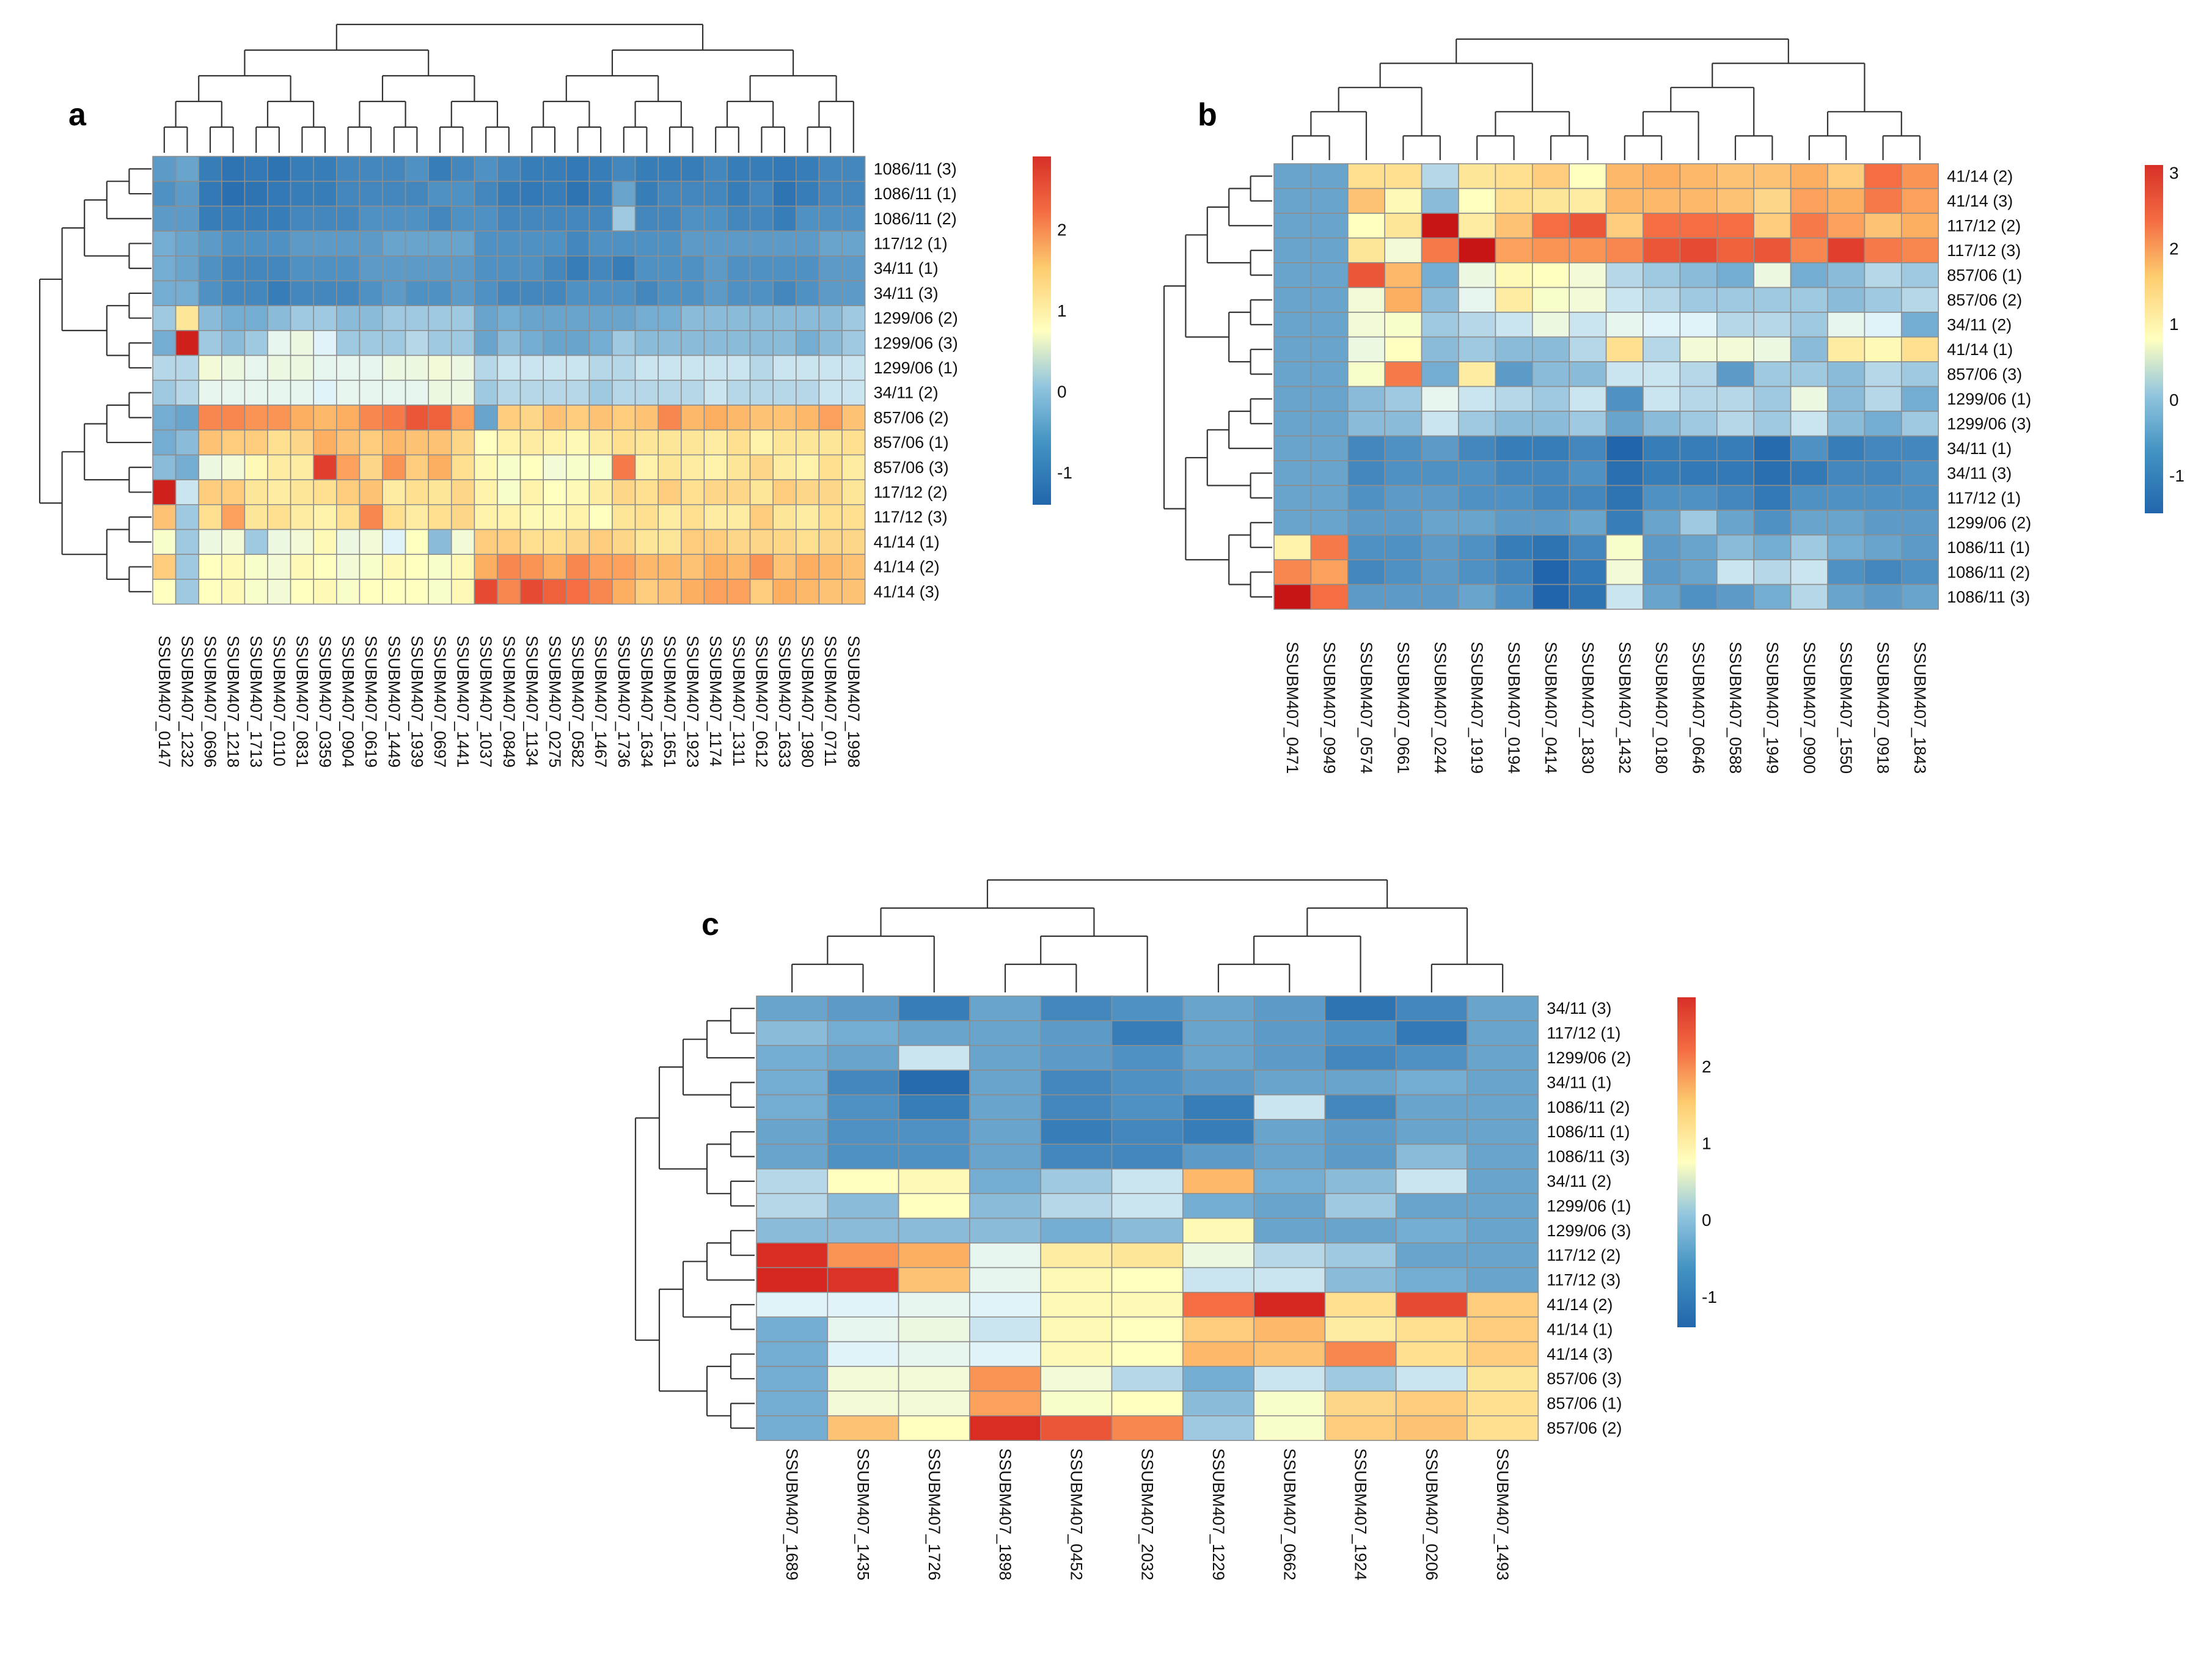 The image size is (2212, 1653). What do you see at coordinates (1589, 1206) in the screenshot?
I see `row-label: 1299/06 (1)` at bounding box center [1589, 1206].